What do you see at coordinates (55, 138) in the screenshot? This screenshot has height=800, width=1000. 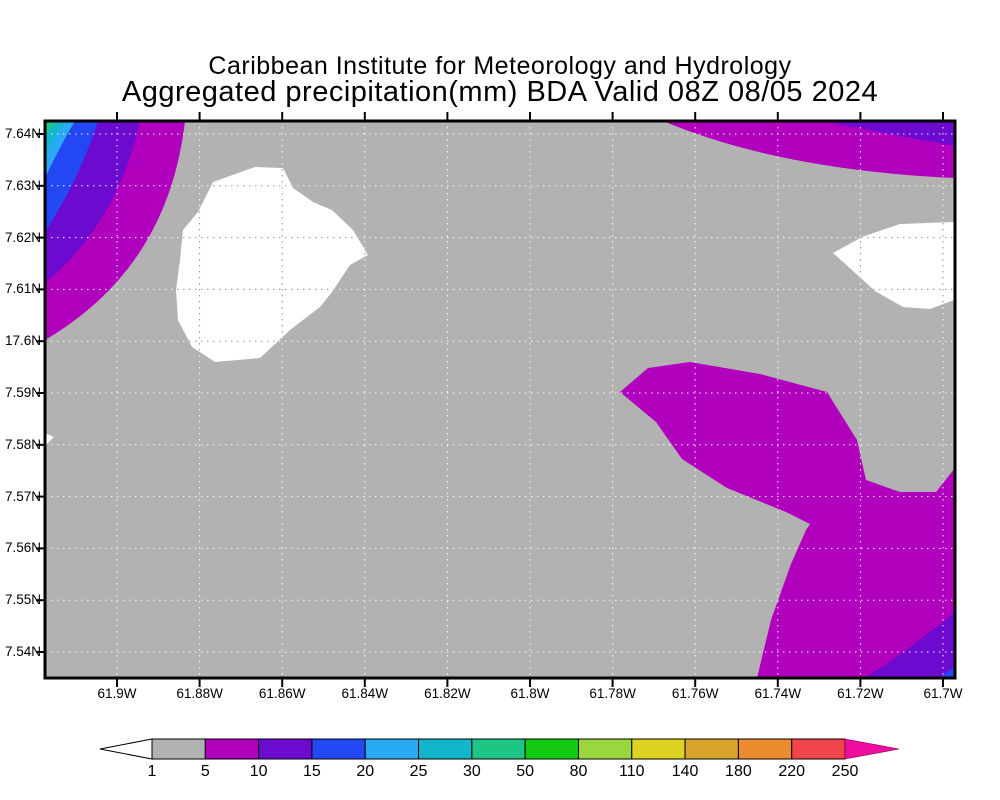 I see `nw-band-teal` at bounding box center [55, 138].